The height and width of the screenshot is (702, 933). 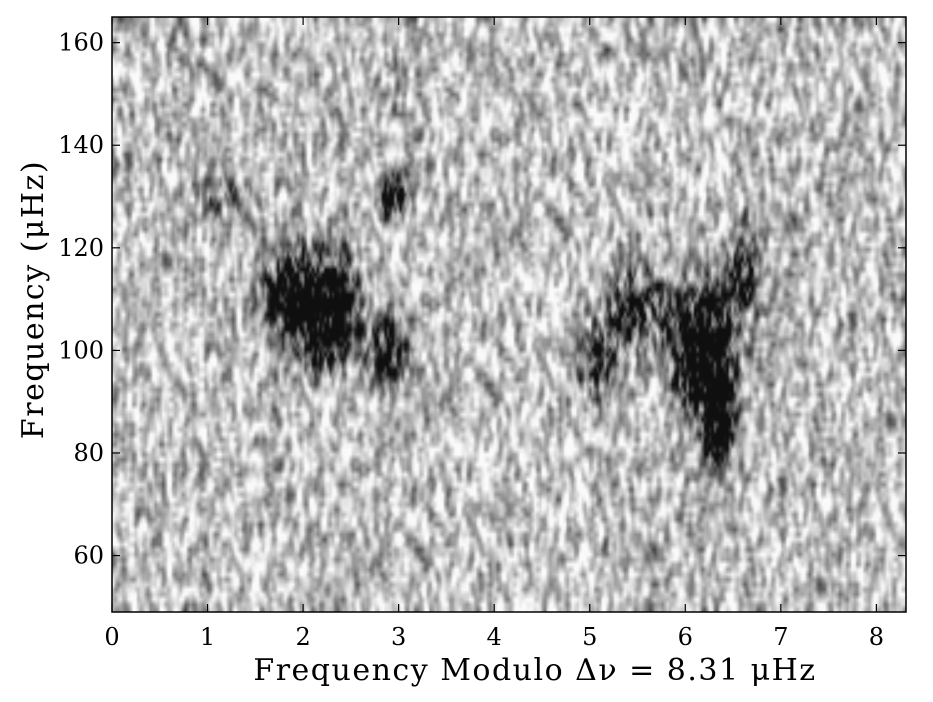 I want to click on x-tick-label: 5, so click(x=589, y=637).